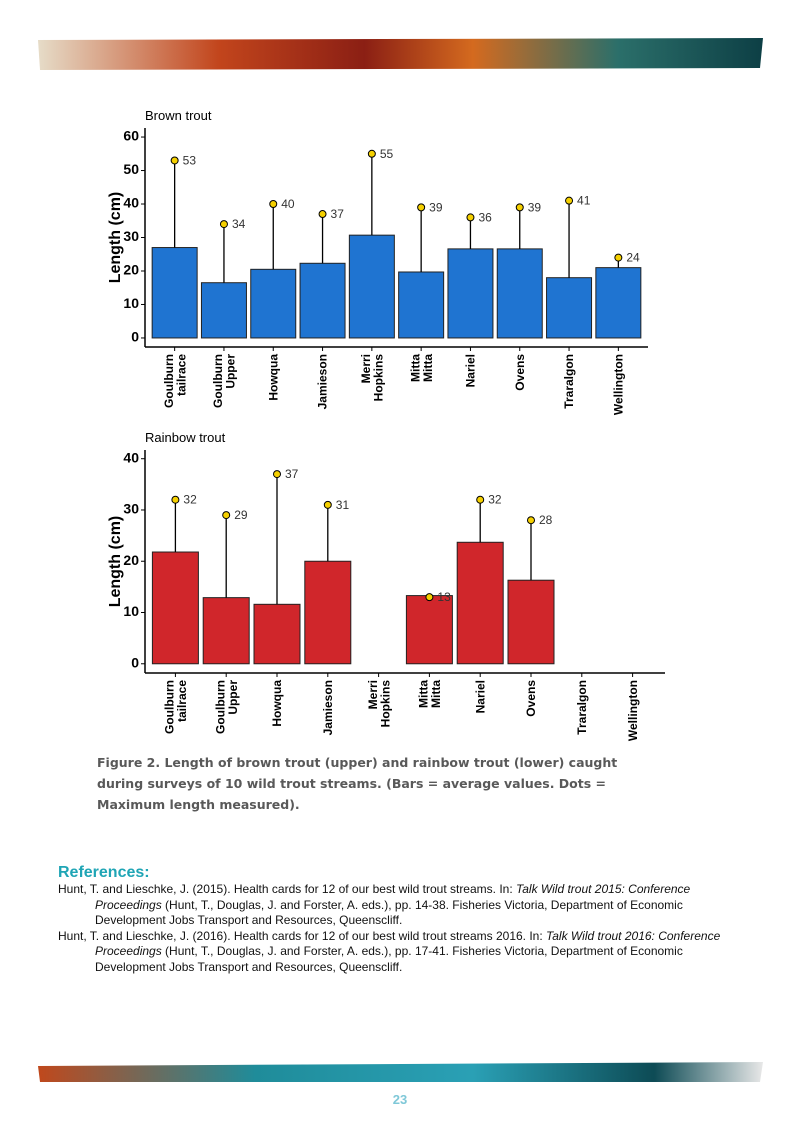  Describe the element at coordinates (131, 169) in the screenshot. I see `y-tick-label: 50` at that location.